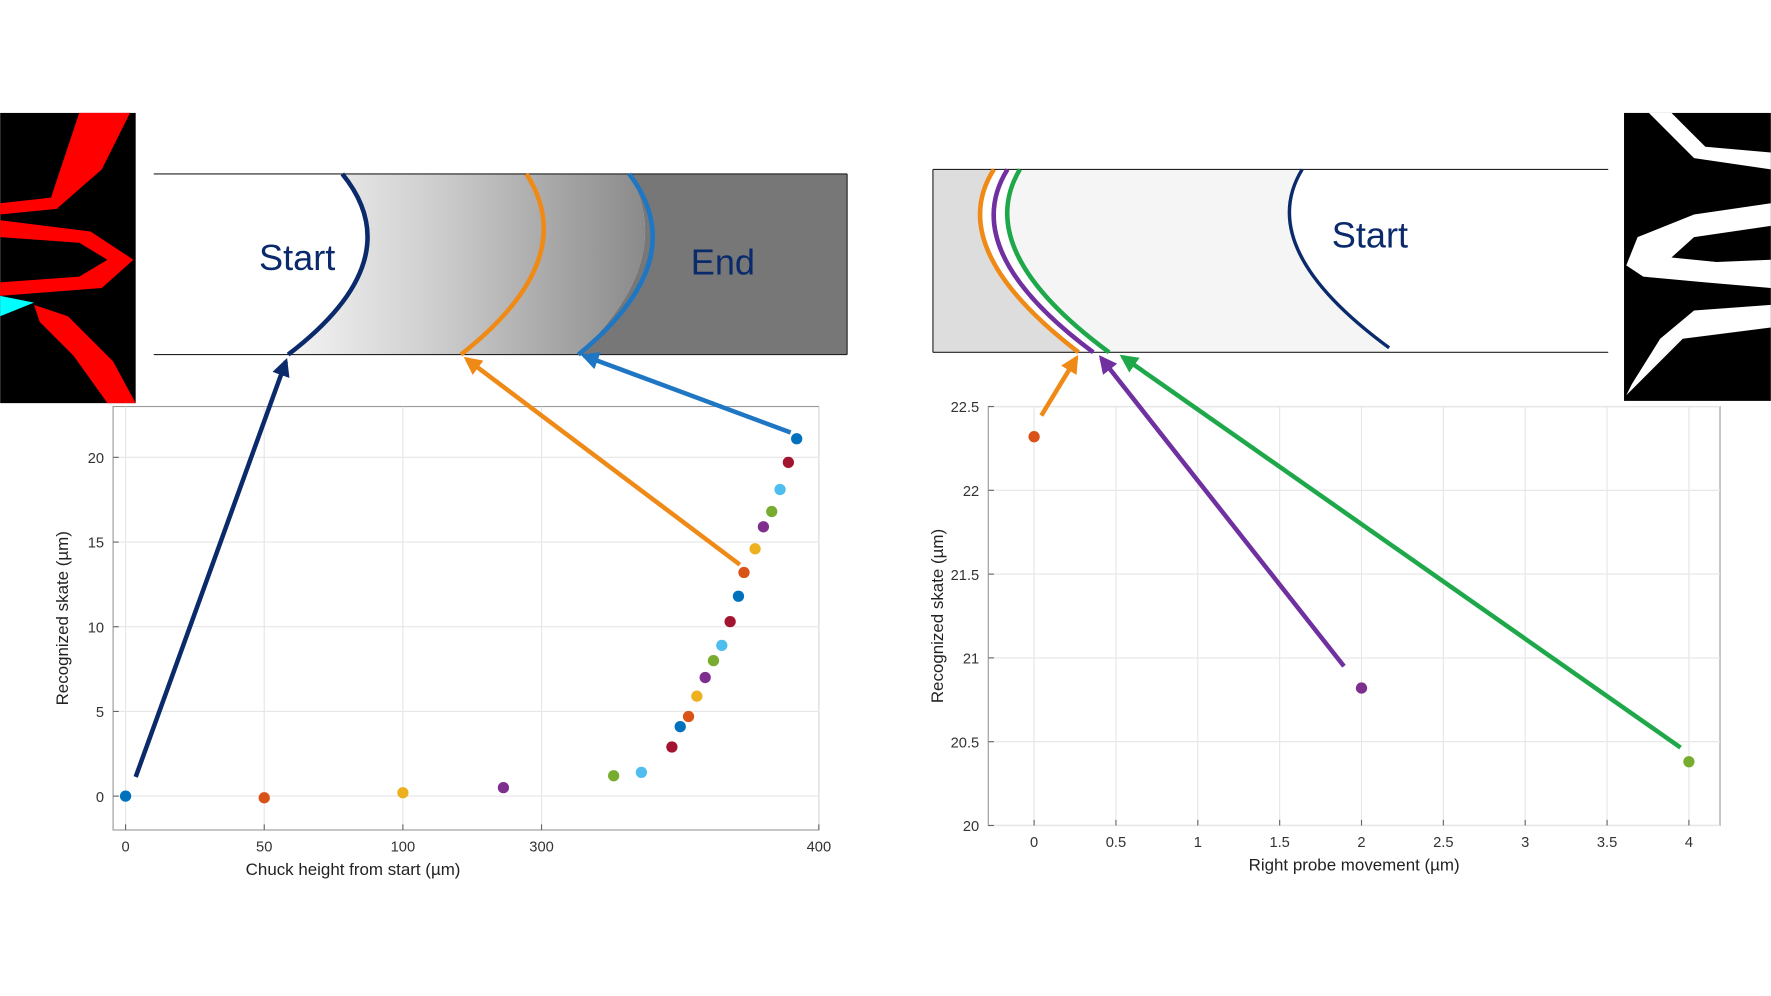 The height and width of the screenshot is (996, 1771). I want to click on left-bar: Start End, so click(500, 264).